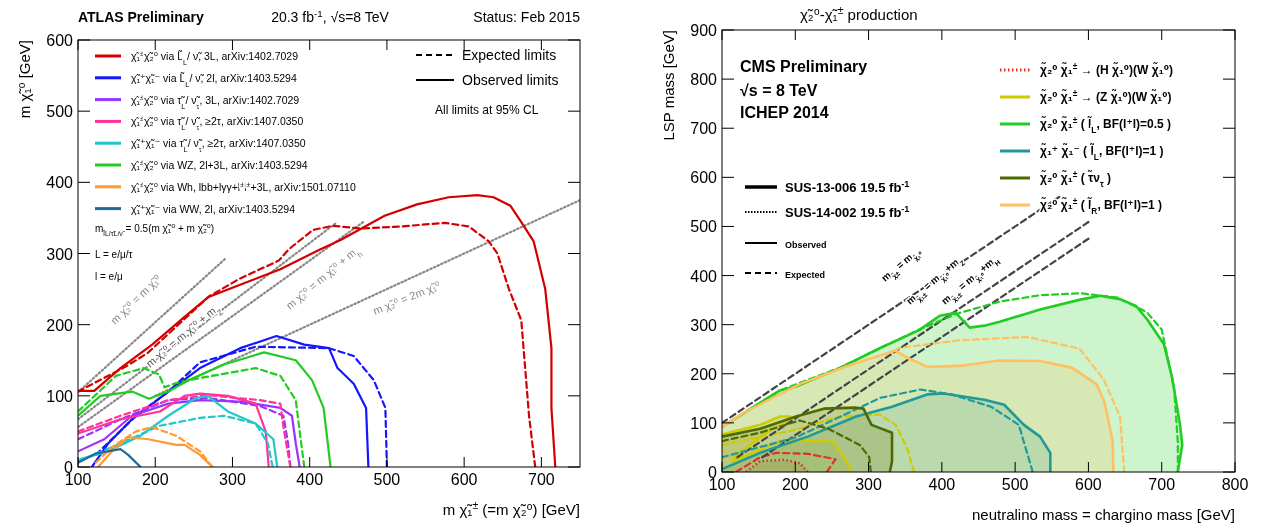 The image size is (1261, 529). I want to click on chart-subtitle: 20.3 fb$^{-1}$, √s=8 TeV, so click(330, 16).